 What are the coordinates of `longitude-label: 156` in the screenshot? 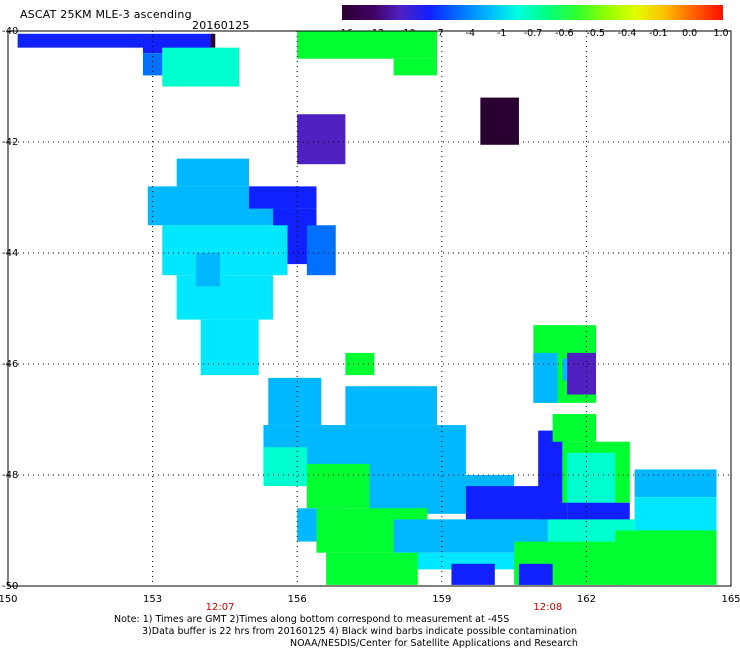 It's located at (297, 599).